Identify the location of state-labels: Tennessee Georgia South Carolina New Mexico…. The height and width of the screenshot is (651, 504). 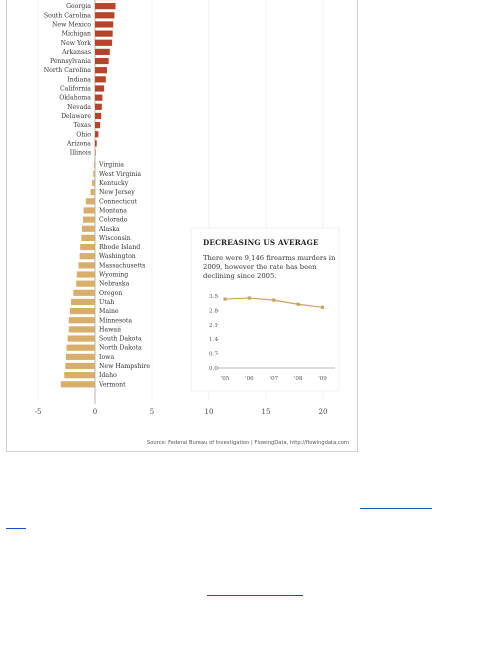
(97, 194).